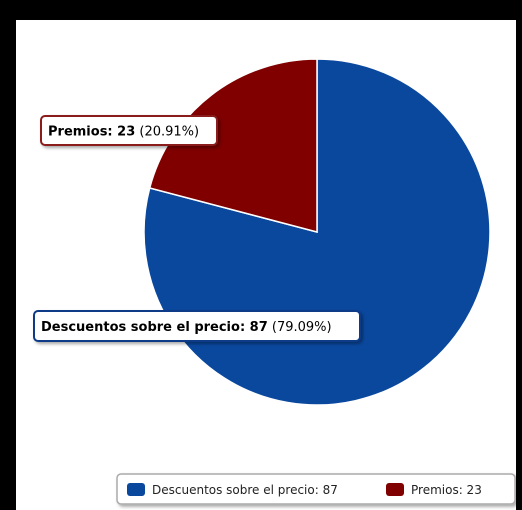 This screenshot has width=522, height=510. I want to click on pie-slice-premios, so click(233, 145).